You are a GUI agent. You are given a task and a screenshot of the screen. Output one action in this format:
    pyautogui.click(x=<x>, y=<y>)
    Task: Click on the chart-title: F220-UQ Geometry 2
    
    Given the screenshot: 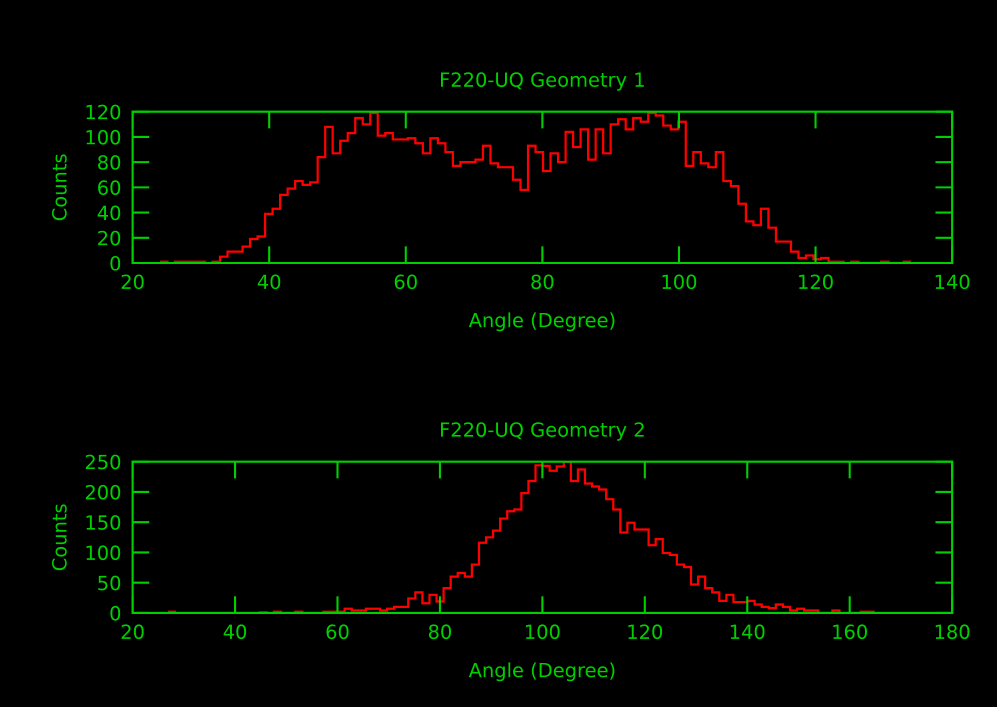 What is the action you would take?
    pyautogui.click(x=542, y=431)
    